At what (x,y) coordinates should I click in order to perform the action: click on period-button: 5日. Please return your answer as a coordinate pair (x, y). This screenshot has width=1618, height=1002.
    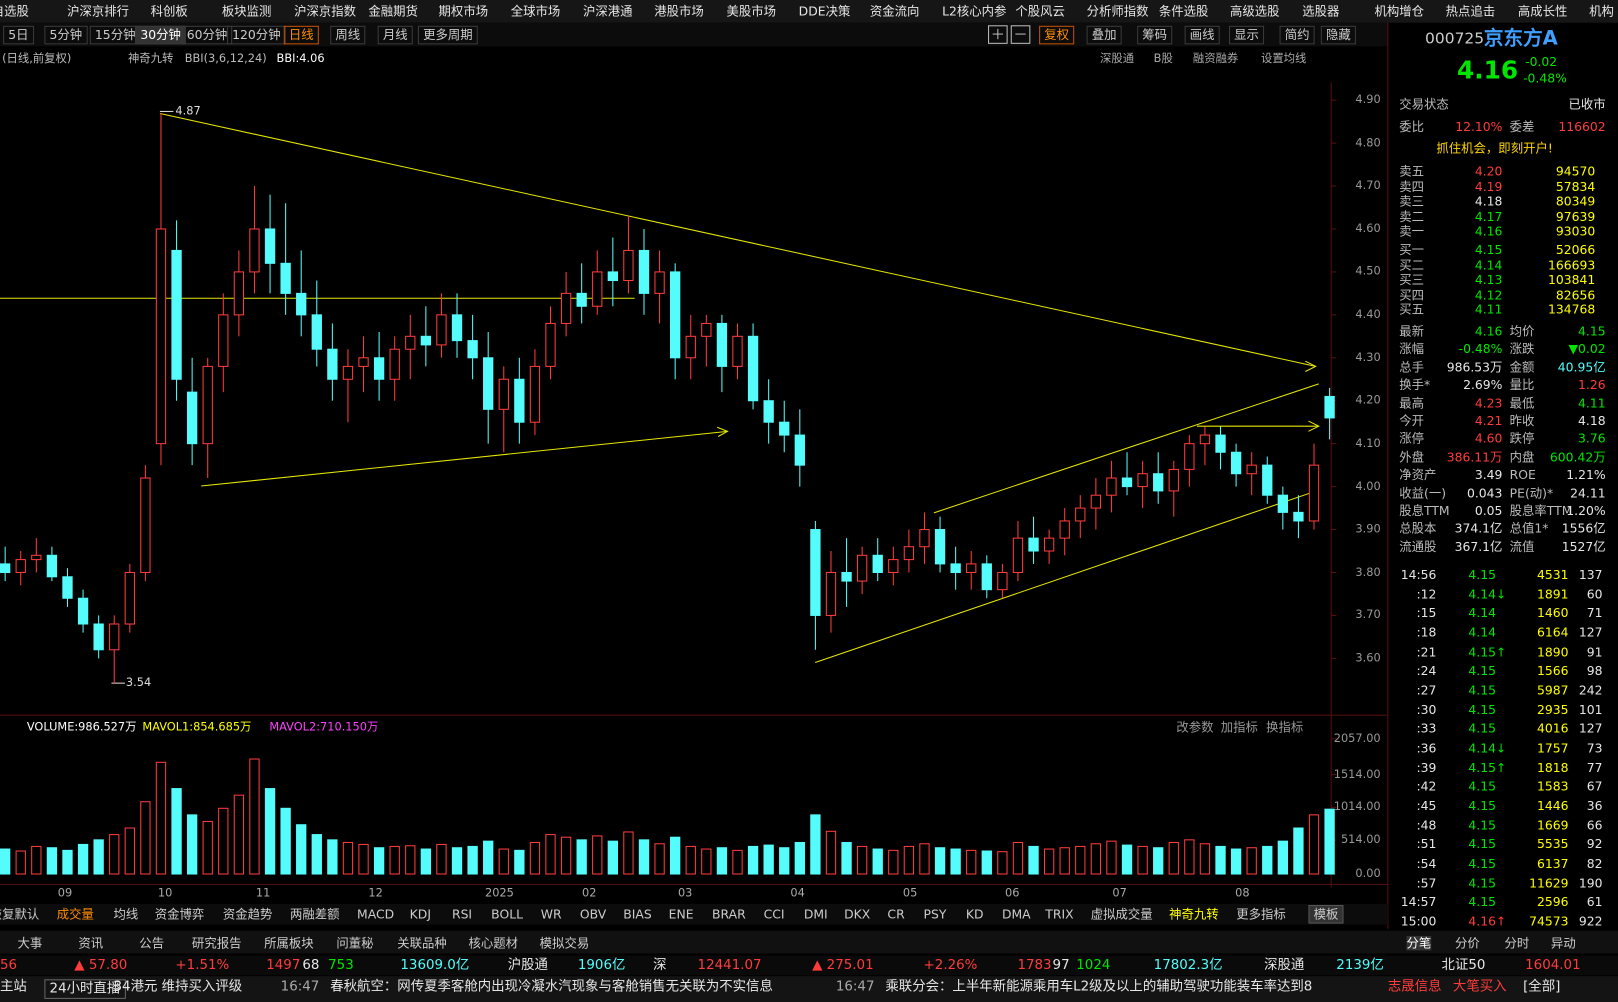
    Looking at the image, I should click on (18, 35).